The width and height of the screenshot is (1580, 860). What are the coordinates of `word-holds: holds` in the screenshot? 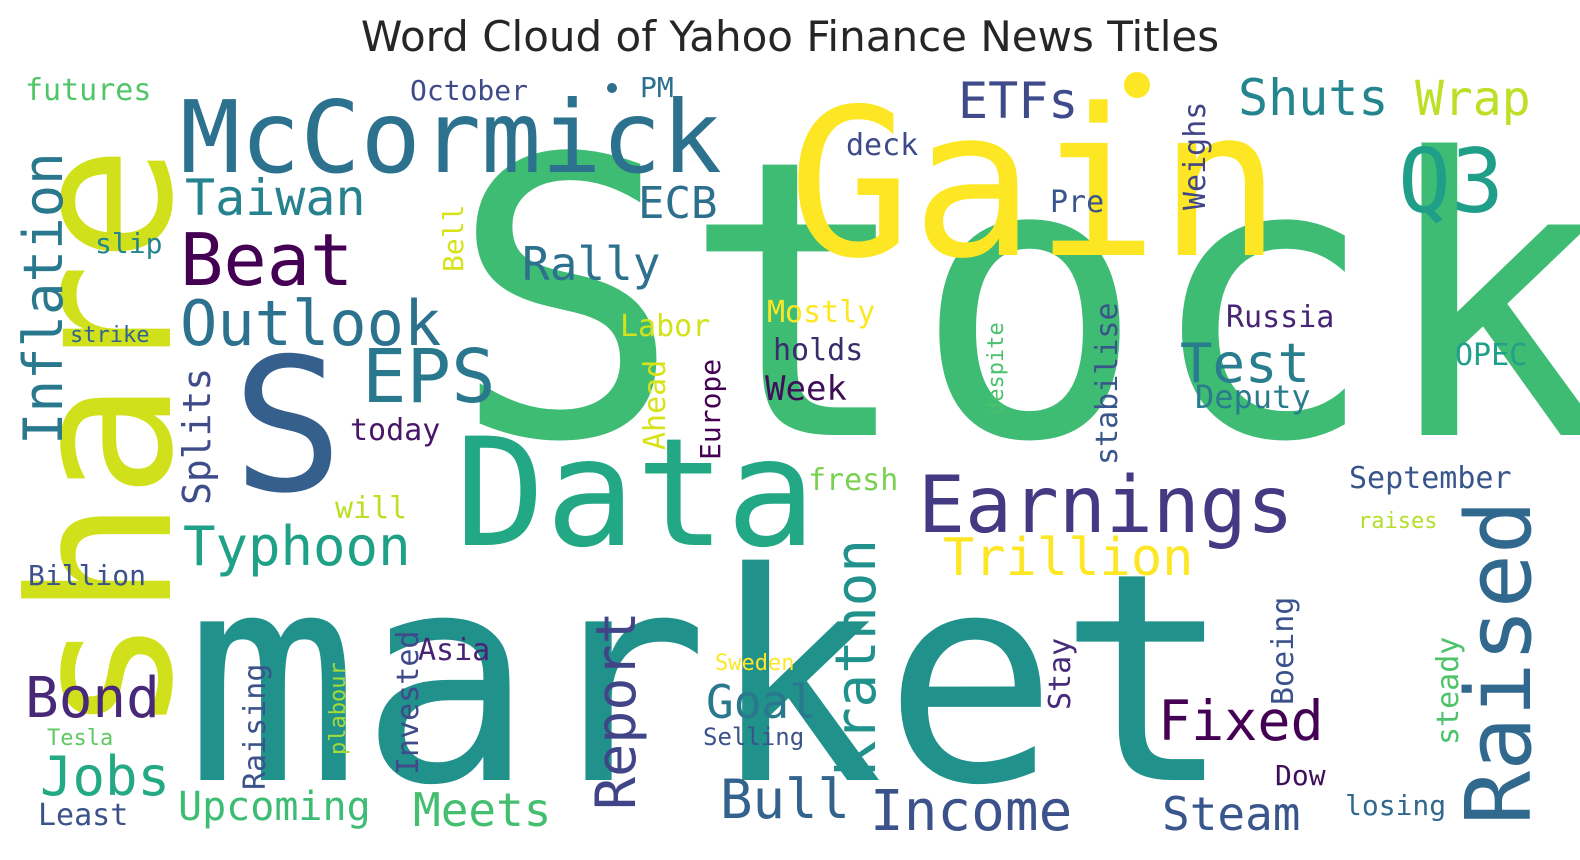 It's located at (818, 350).